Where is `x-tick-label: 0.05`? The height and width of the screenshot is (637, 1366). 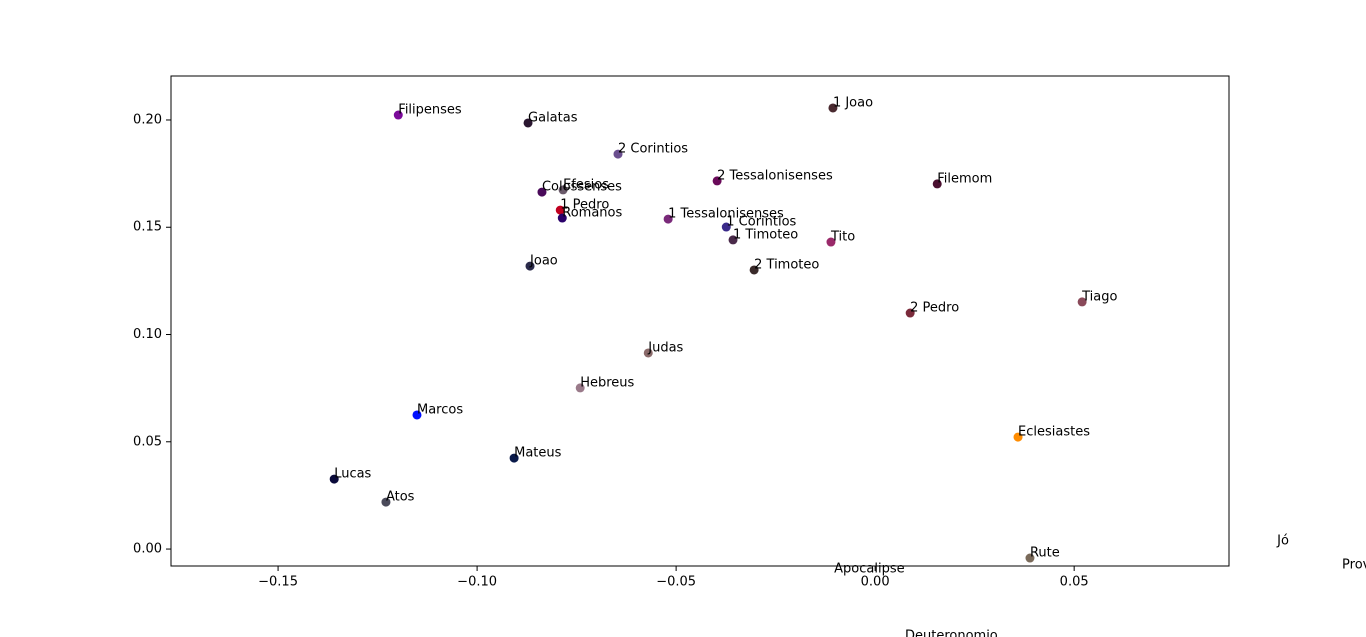
x-tick-label: 0.05 is located at coordinates (1074, 582).